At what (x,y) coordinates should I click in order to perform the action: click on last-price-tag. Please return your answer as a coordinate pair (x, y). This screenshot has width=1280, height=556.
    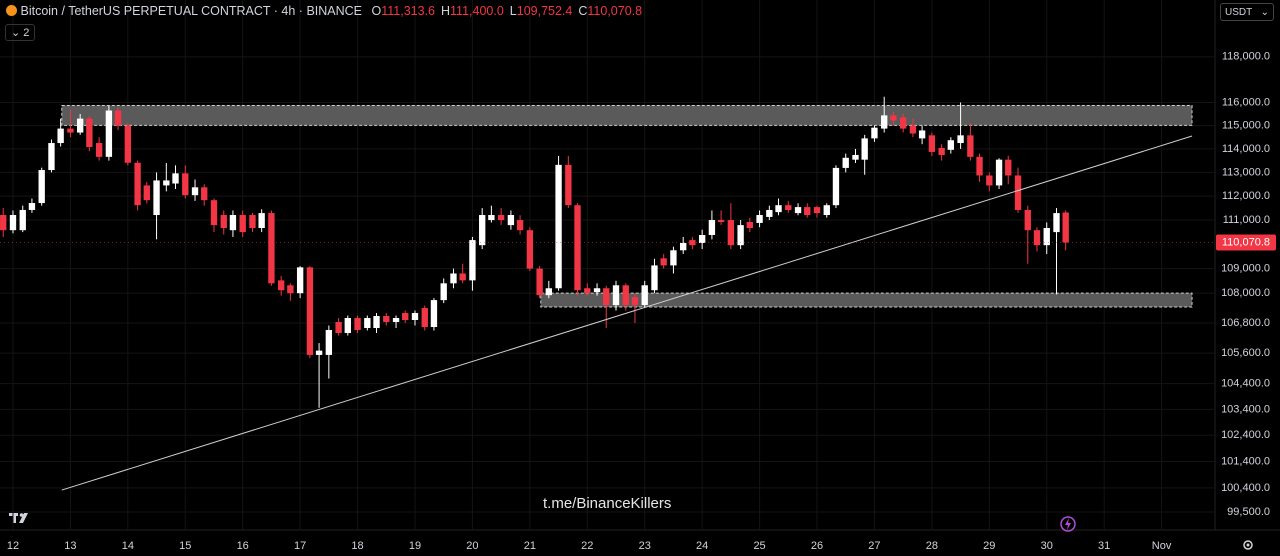
    Looking at the image, I should click on (1246, 242).